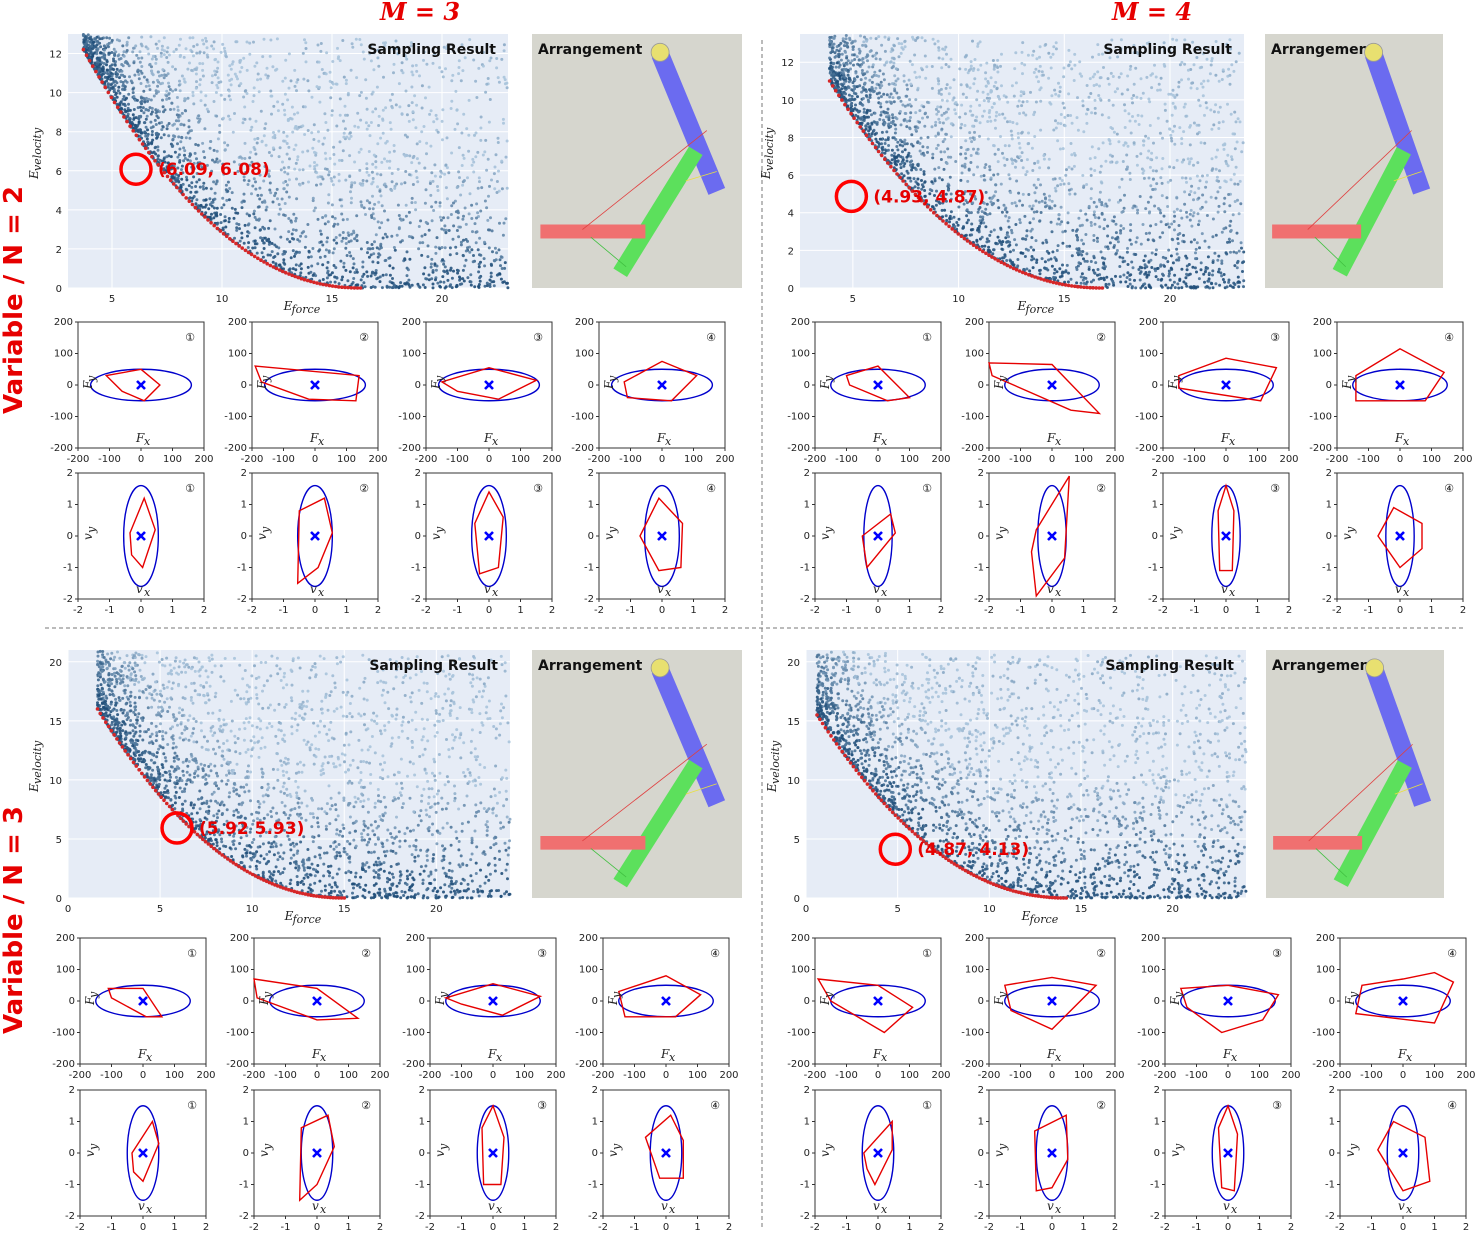 Image resolution: width=1480 pixels, height=1237 pixels. Describe the element at coordinates (222, 299) in the screenshot. I see `x-tick-label: 10` at that location.